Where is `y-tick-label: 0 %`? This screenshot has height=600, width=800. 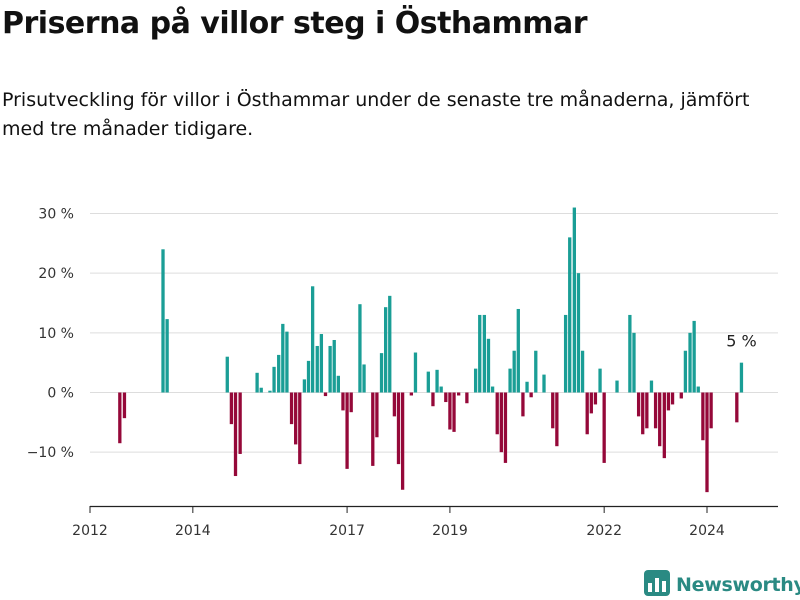 y-tick-label: 0 % is located at coordinates (60, 394).